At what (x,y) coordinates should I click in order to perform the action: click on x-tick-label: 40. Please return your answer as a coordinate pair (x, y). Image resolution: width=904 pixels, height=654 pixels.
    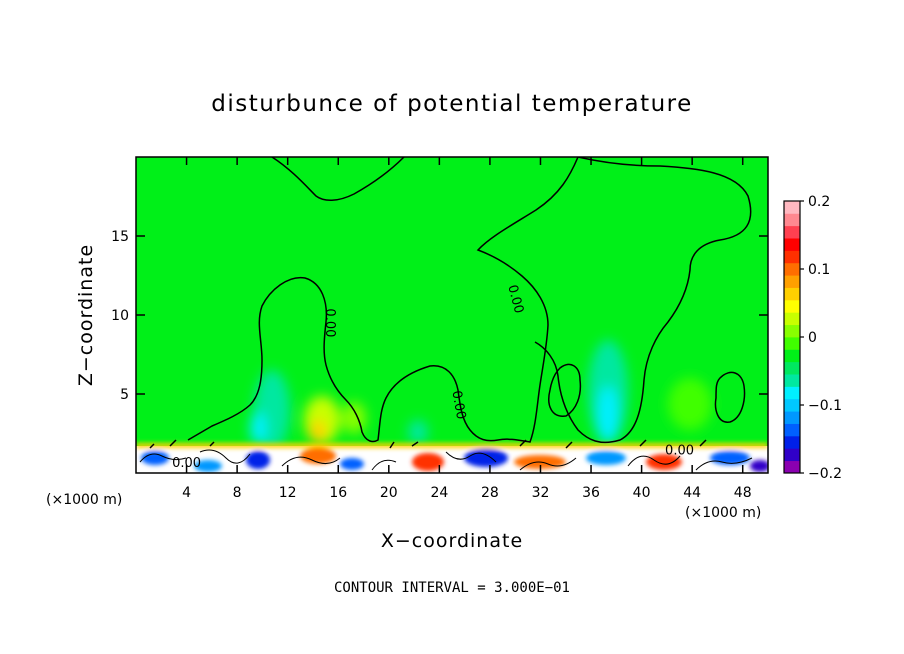
    Looking at the image, I should click on (642, 493).